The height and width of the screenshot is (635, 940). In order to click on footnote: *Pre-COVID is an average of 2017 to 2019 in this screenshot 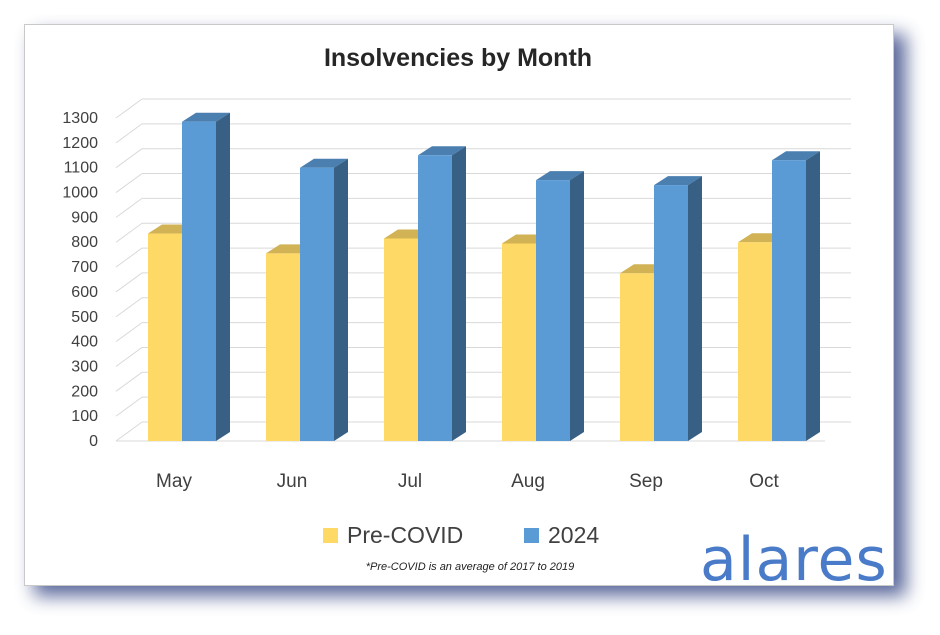, I will do `click(470, 567)`.